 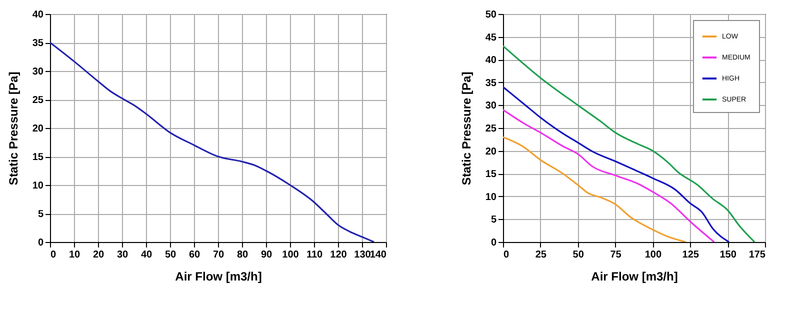 What do you see at coordinates (541, 255) in the screenshot?
I see `x-tick-label: 25` at bounding box center [541, 255].